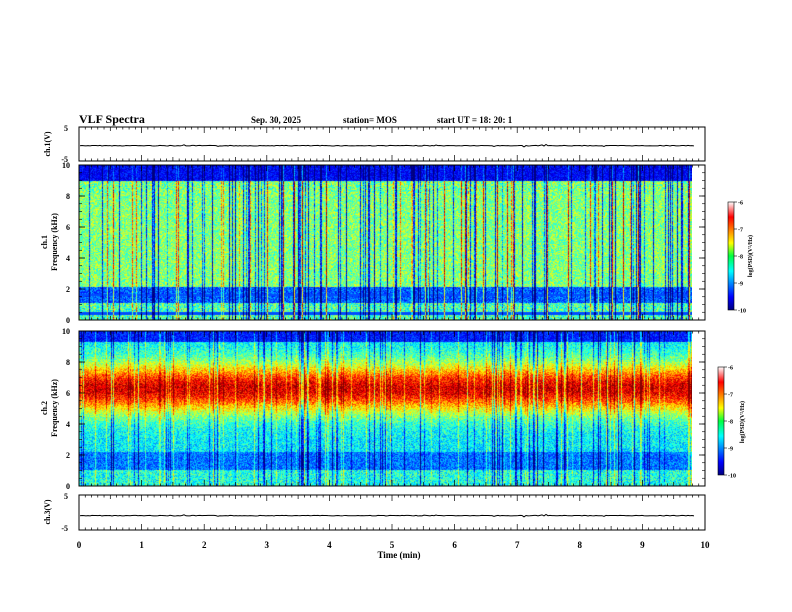  Describe the element at coordinates (141, 545) in the screenshot. I see `time-tick-label: 1` at that location.